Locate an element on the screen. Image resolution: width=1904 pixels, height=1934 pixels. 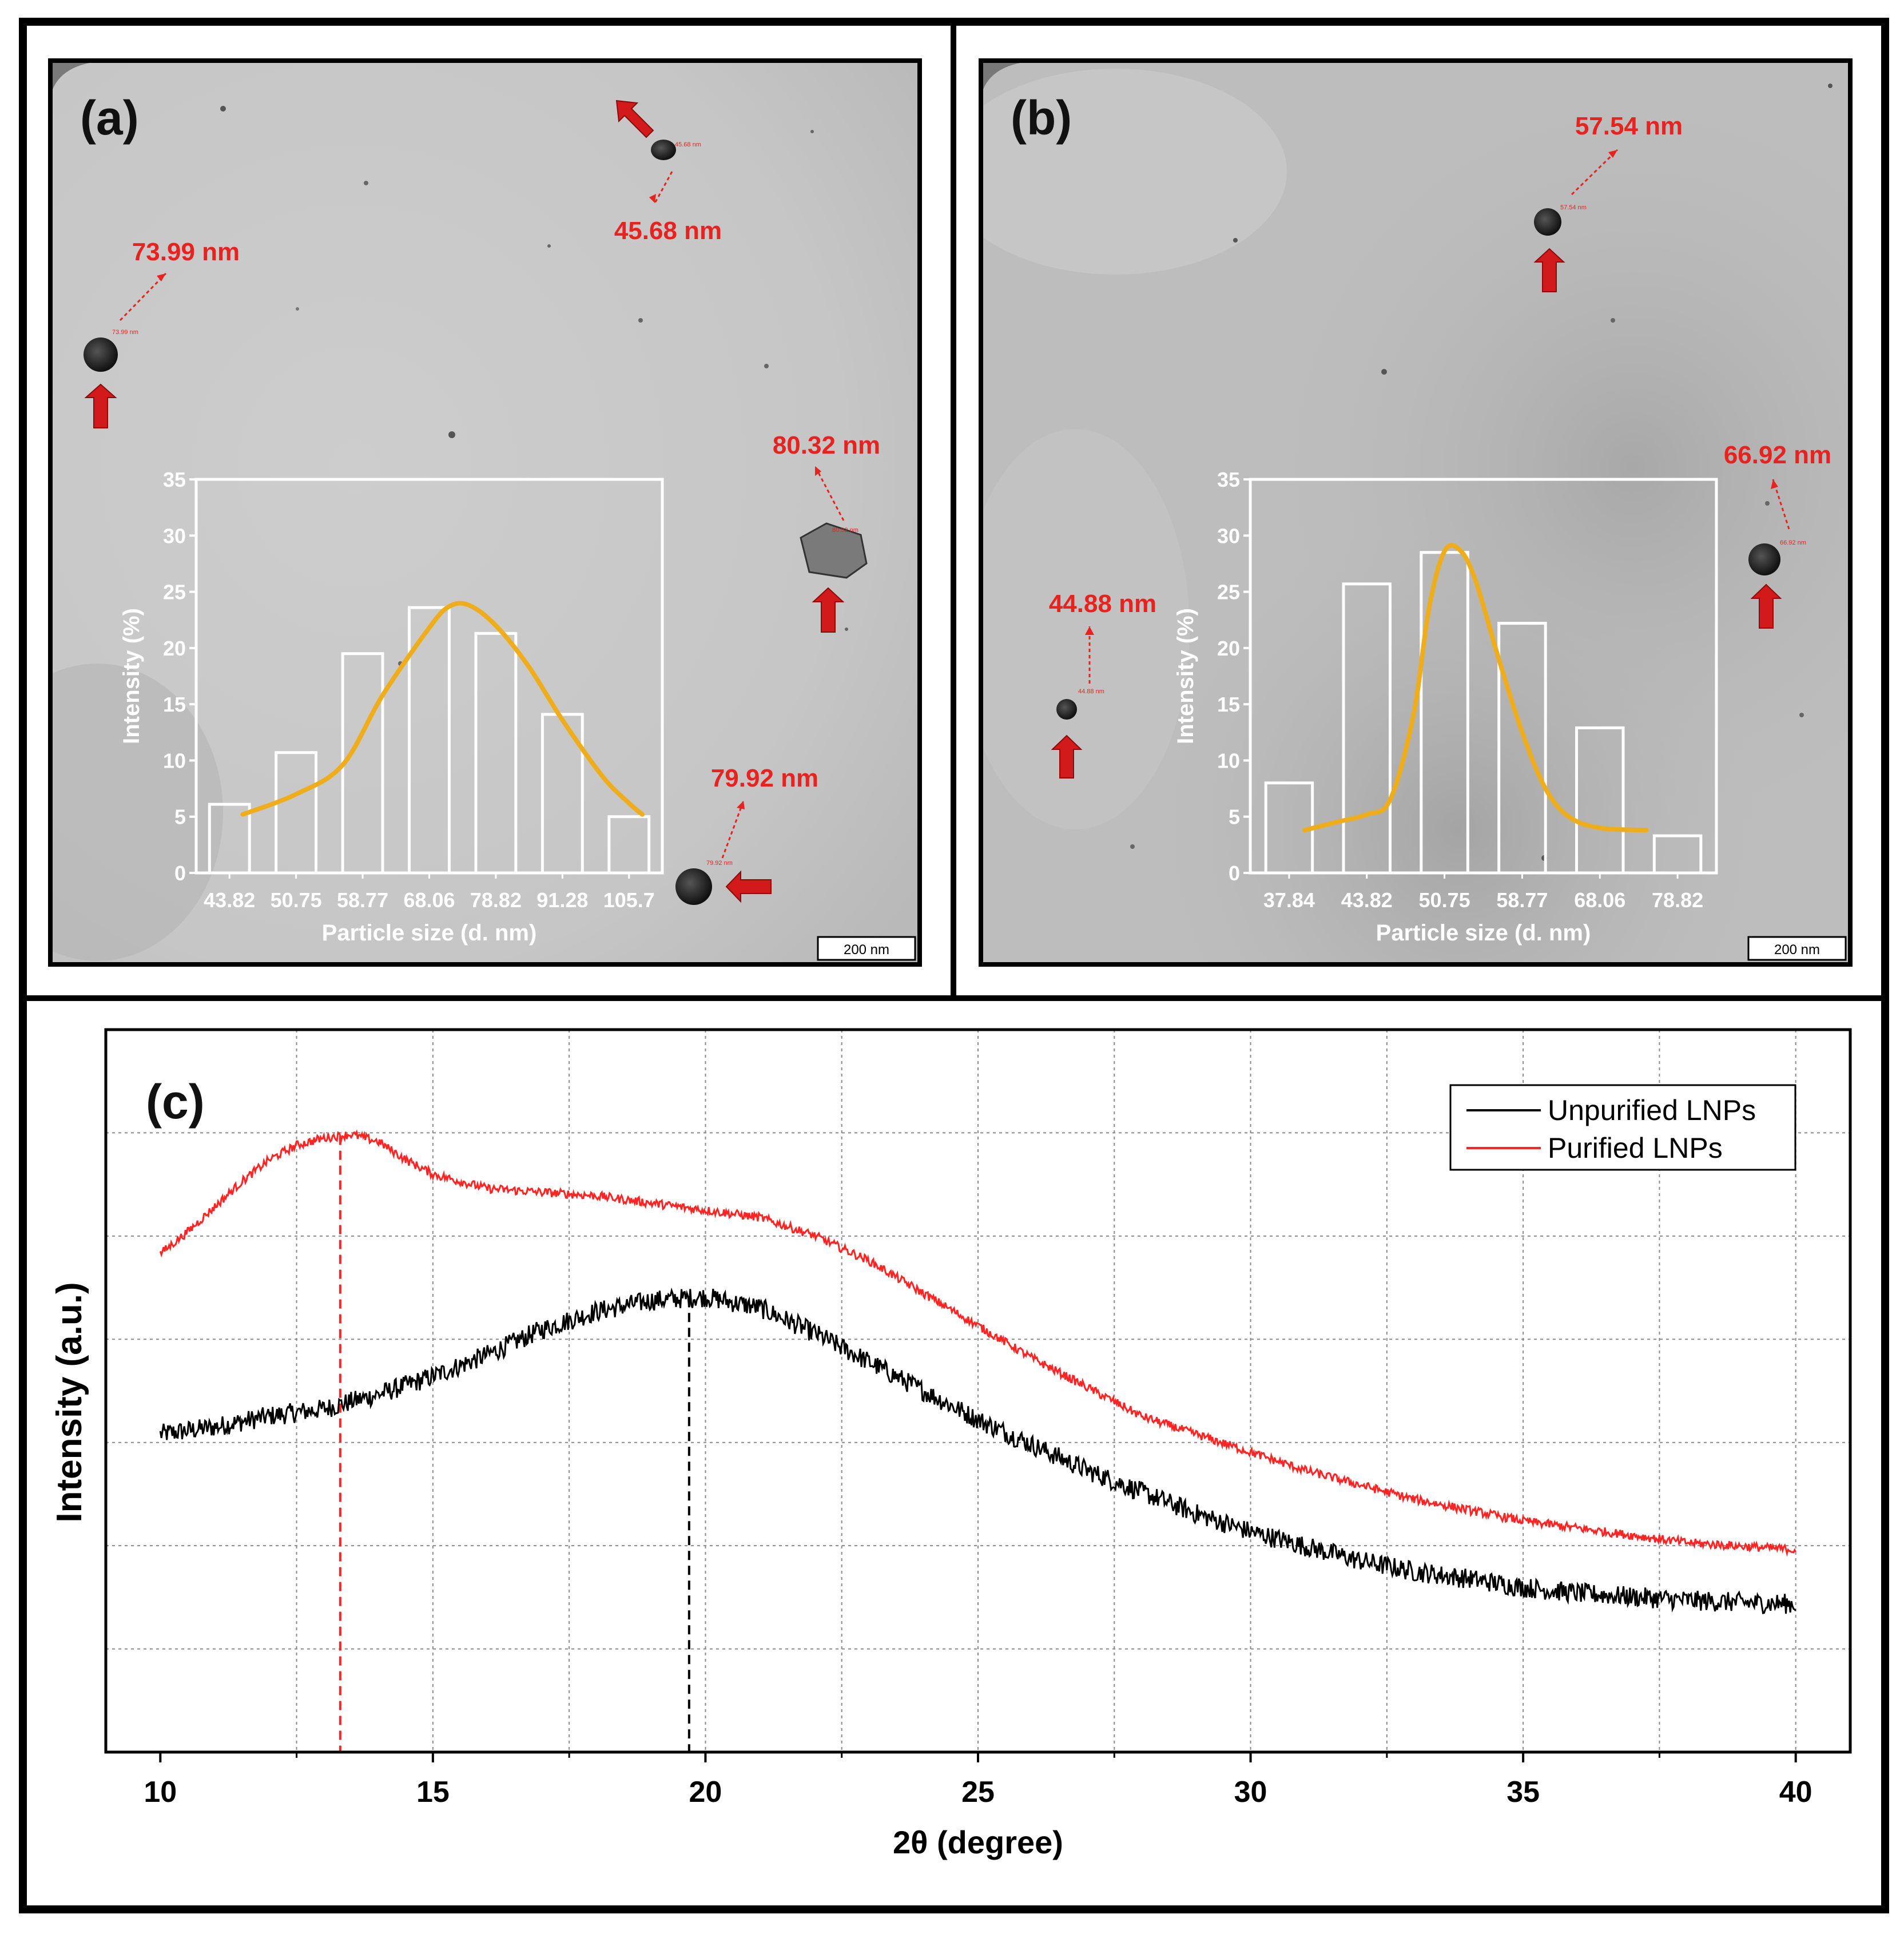
hist-a-xlabel: Particle size (d. nm) is located at coordinates (429, 933).